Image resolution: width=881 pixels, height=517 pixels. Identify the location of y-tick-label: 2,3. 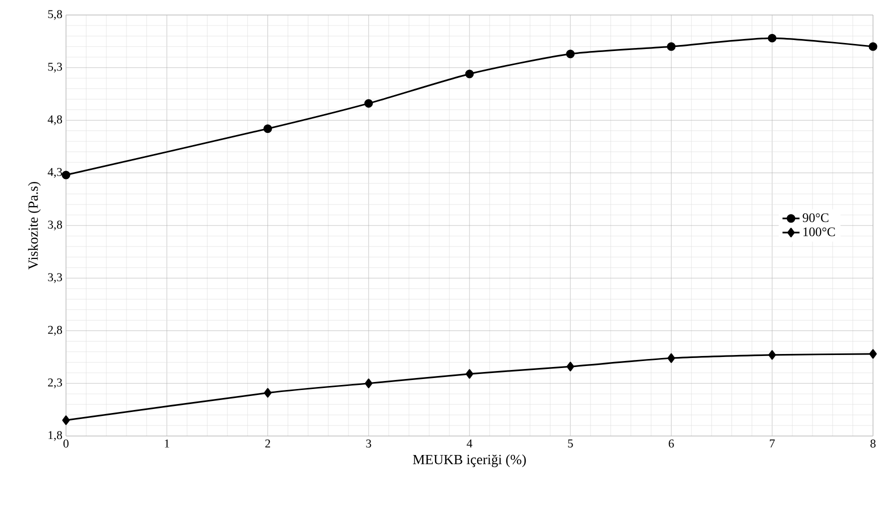
(55, 383).